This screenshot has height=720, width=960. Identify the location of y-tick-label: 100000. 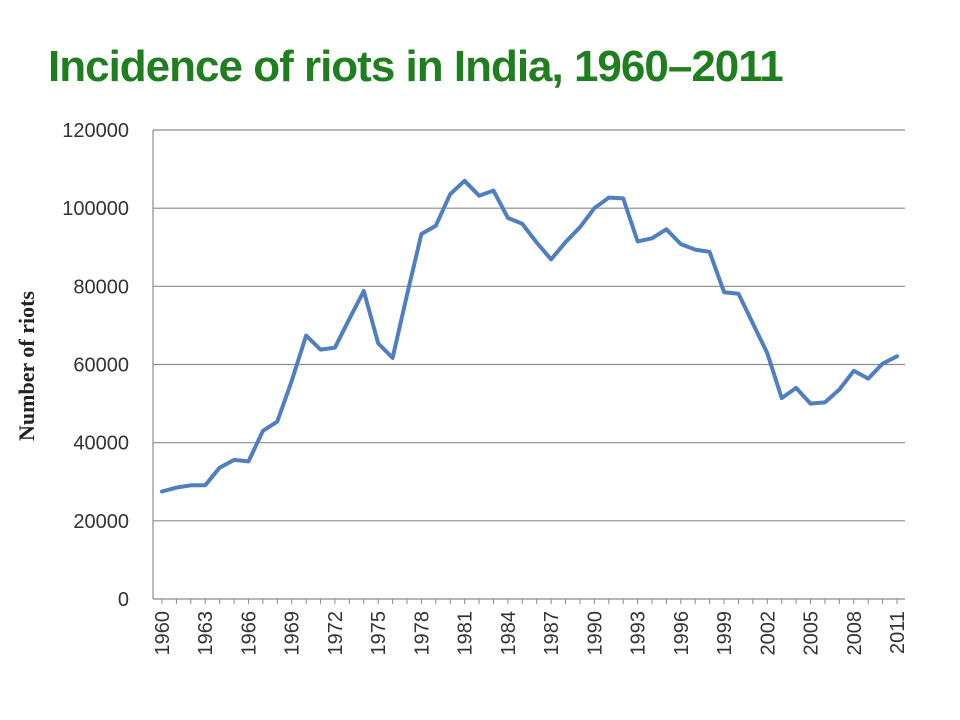
(95, 209).